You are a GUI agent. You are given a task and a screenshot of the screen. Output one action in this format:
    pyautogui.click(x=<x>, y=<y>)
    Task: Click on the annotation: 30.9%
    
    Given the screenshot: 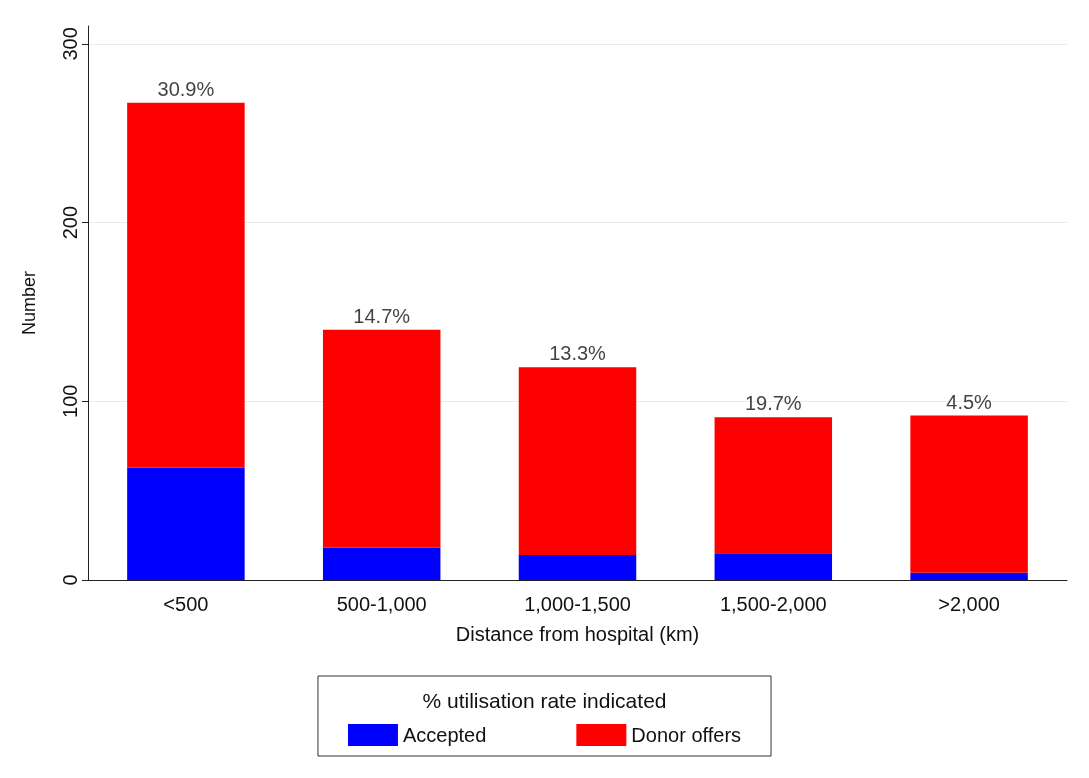 What is the action you would take?
    pyautogui.click(x=186, y=88)
    